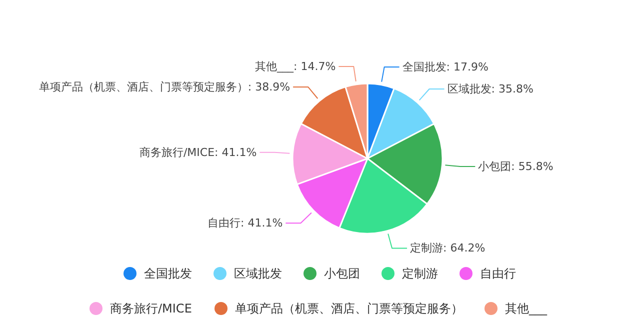 The height and width of the screenshot is (333, 641). I want to click on legend-label: 其他___, so click(526, 309).